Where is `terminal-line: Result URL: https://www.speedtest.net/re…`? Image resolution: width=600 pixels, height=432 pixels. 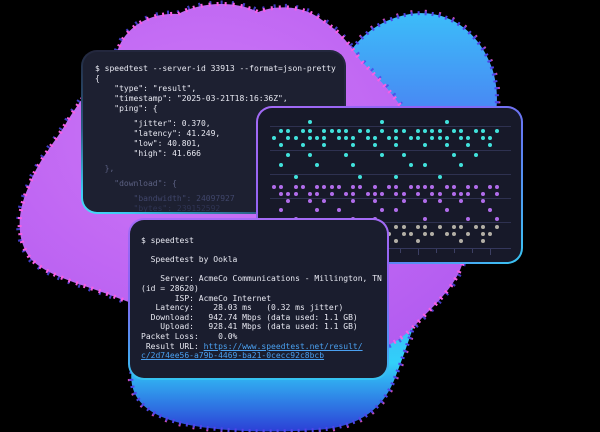 terminal-line: Result URL: https://www.speedtest.net/re… is located at coordinates (260, 347).